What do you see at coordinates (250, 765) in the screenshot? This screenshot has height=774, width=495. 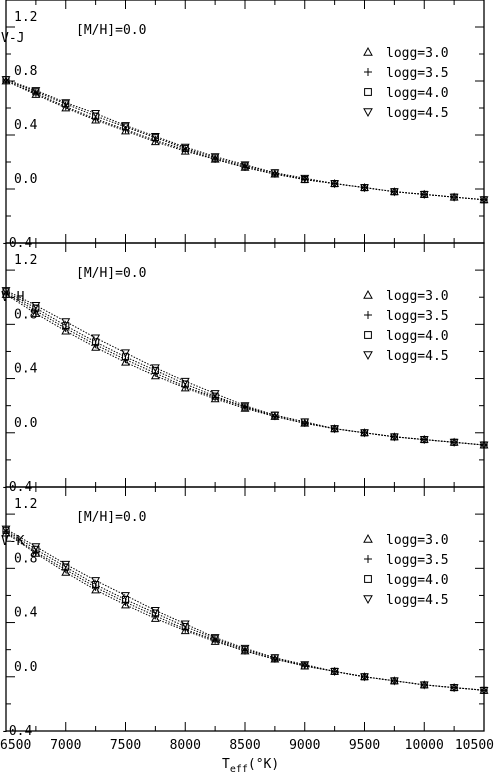 I see `x-axis-title: Teff(°K)` at bounding box center [250, 765].